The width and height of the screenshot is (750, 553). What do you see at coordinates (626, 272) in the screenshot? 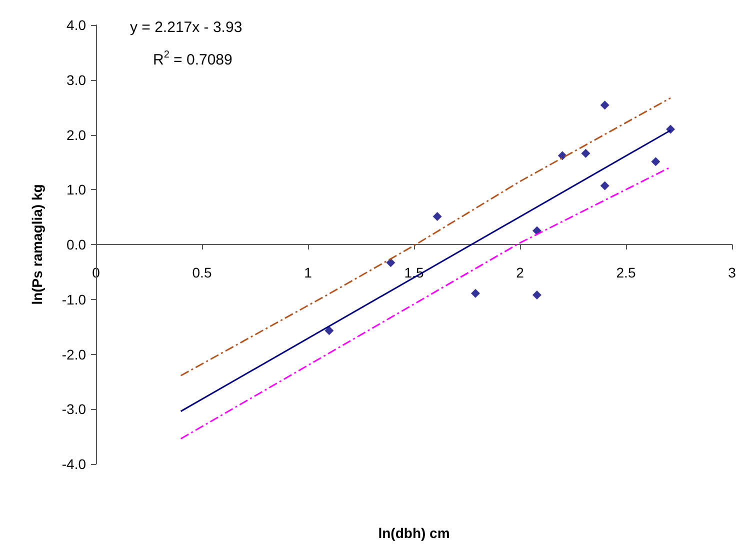
I see `x-tick-label: 2.5` at bounding box center [626, 272].